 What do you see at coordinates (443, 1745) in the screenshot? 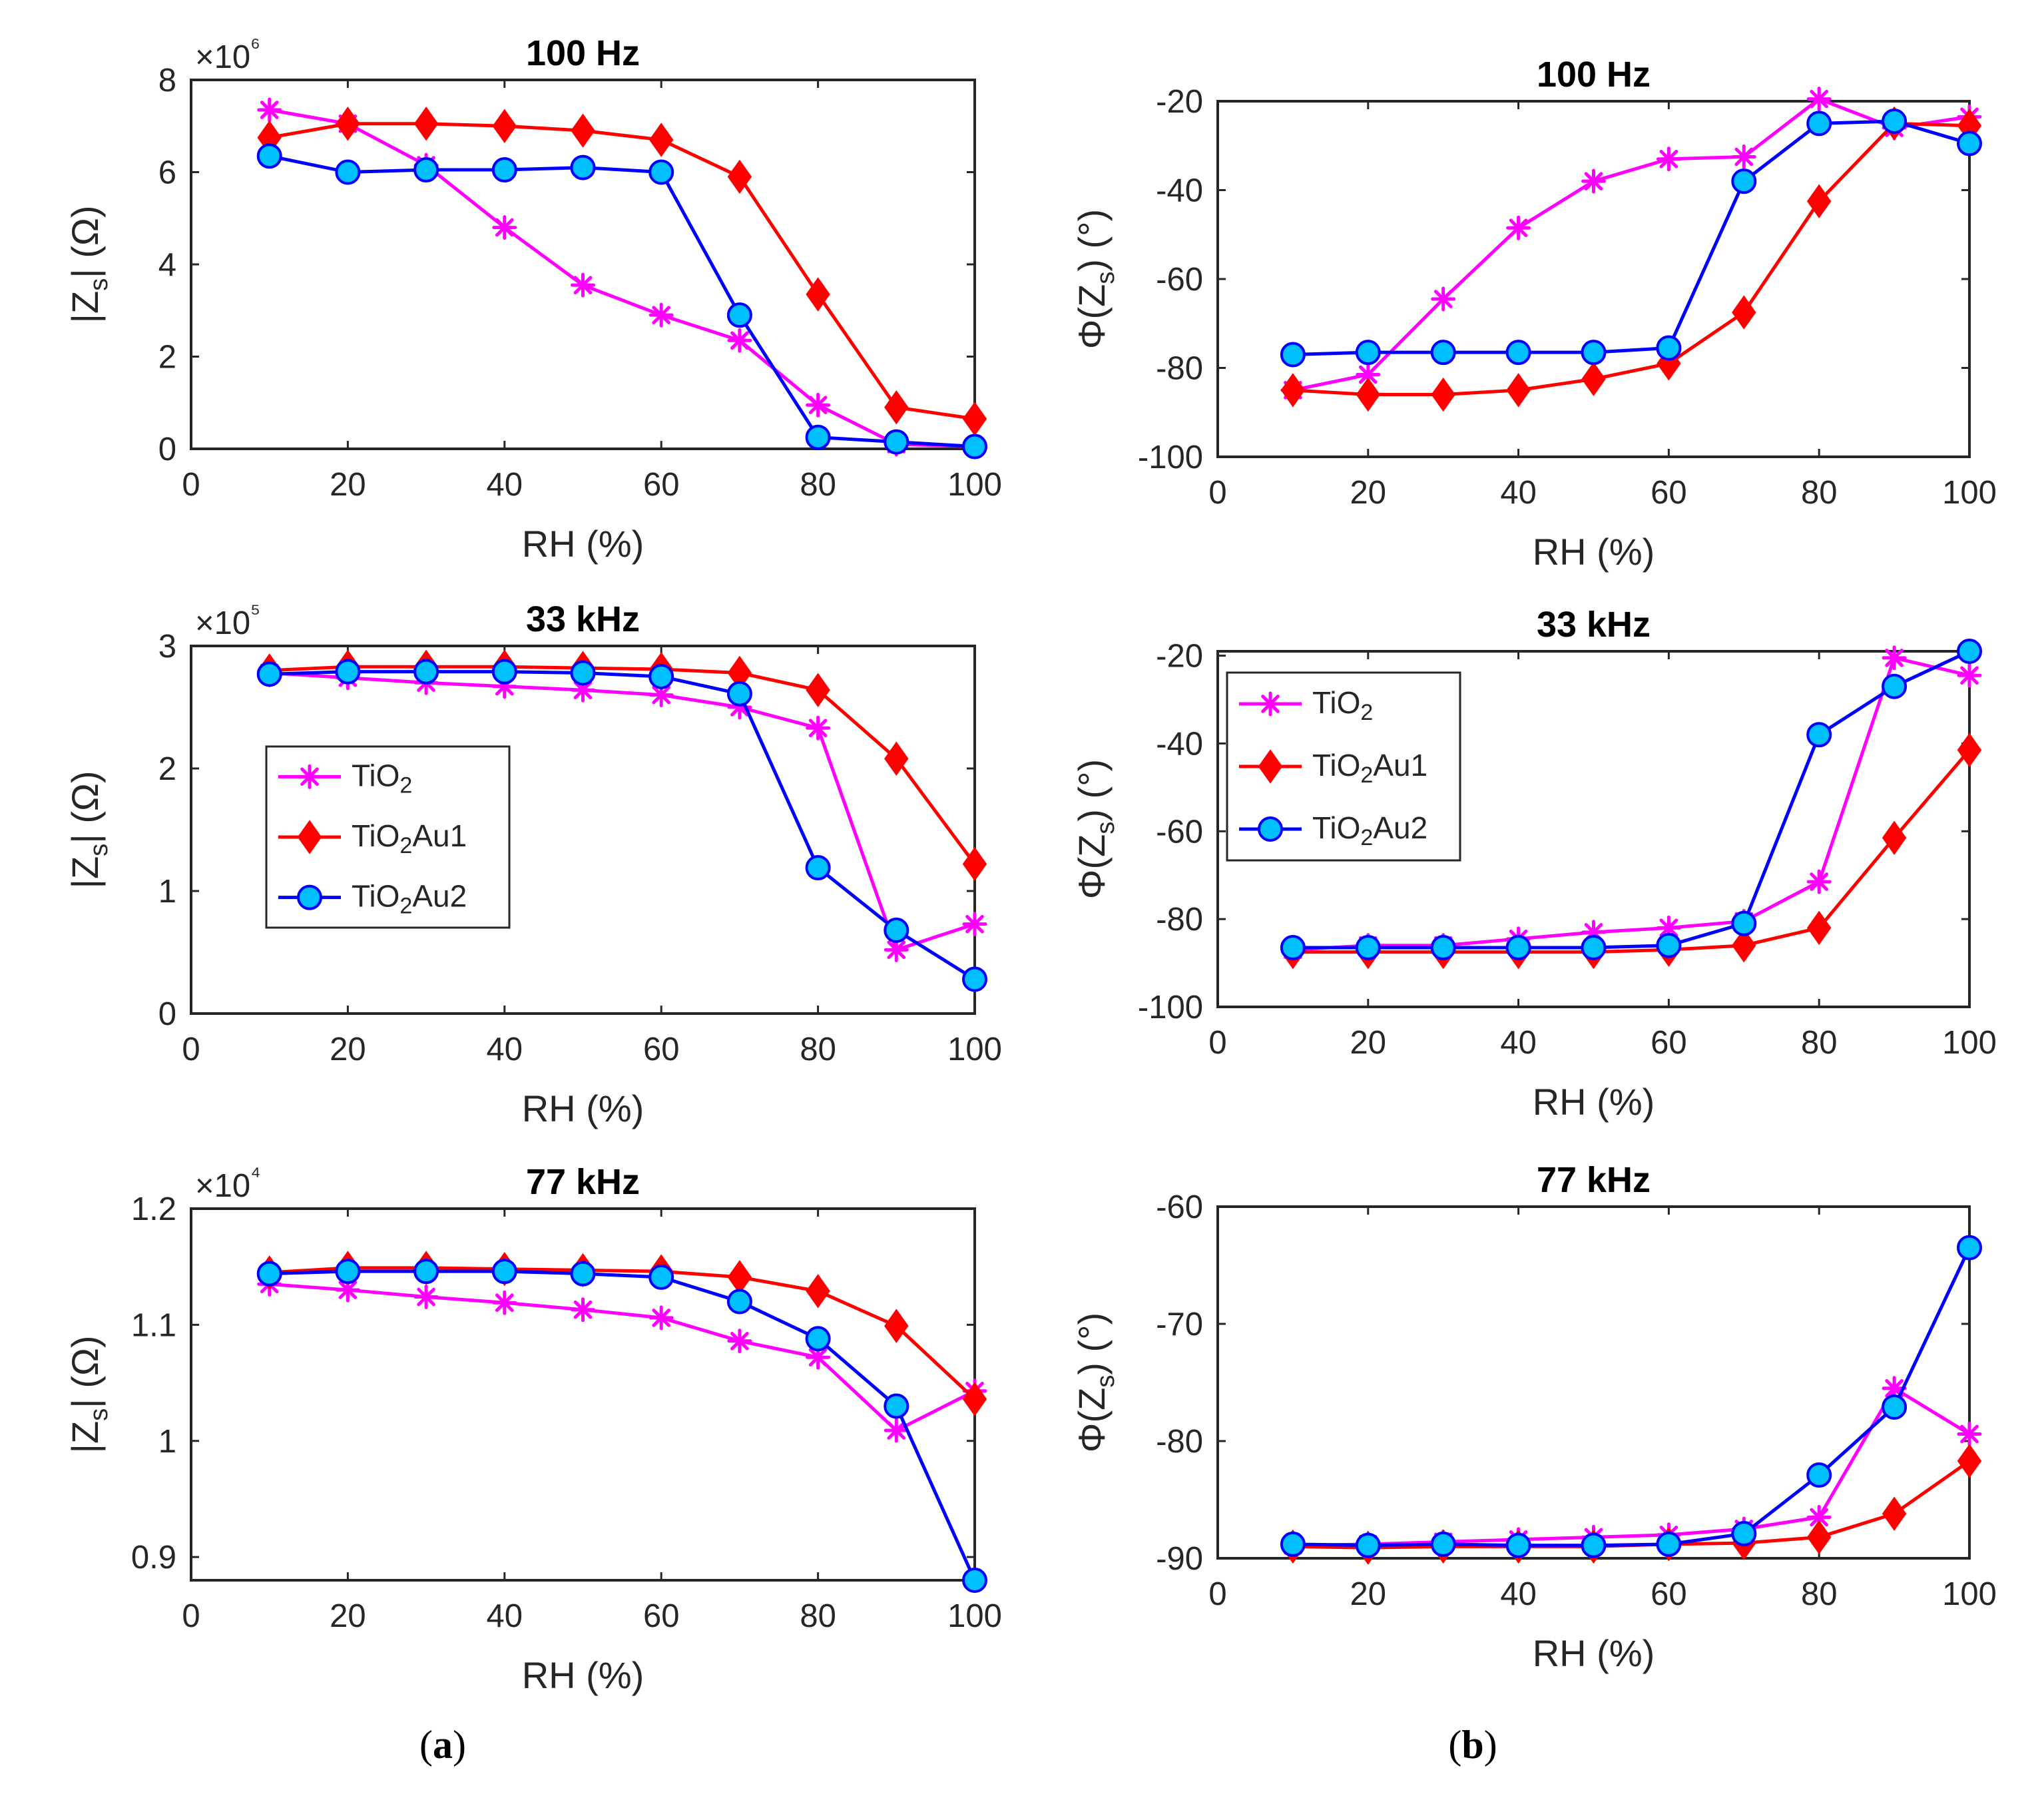
I see `panel-label-a: (a)` at bounding box center [443, 1745].